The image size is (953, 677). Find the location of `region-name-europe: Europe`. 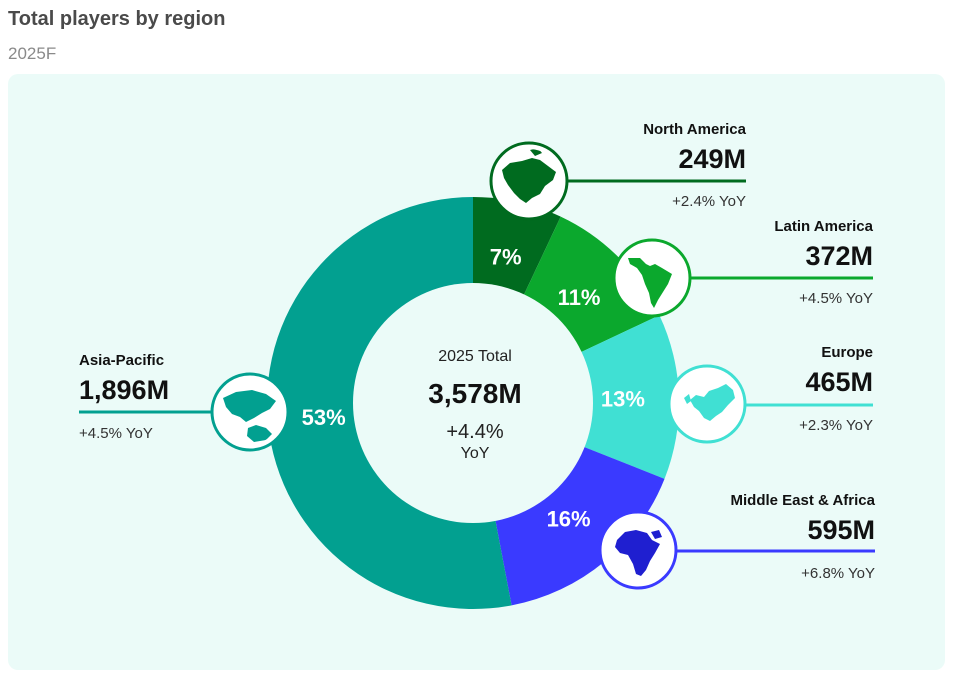

region-name-europe: Europe is located at coordinates (847, 352).